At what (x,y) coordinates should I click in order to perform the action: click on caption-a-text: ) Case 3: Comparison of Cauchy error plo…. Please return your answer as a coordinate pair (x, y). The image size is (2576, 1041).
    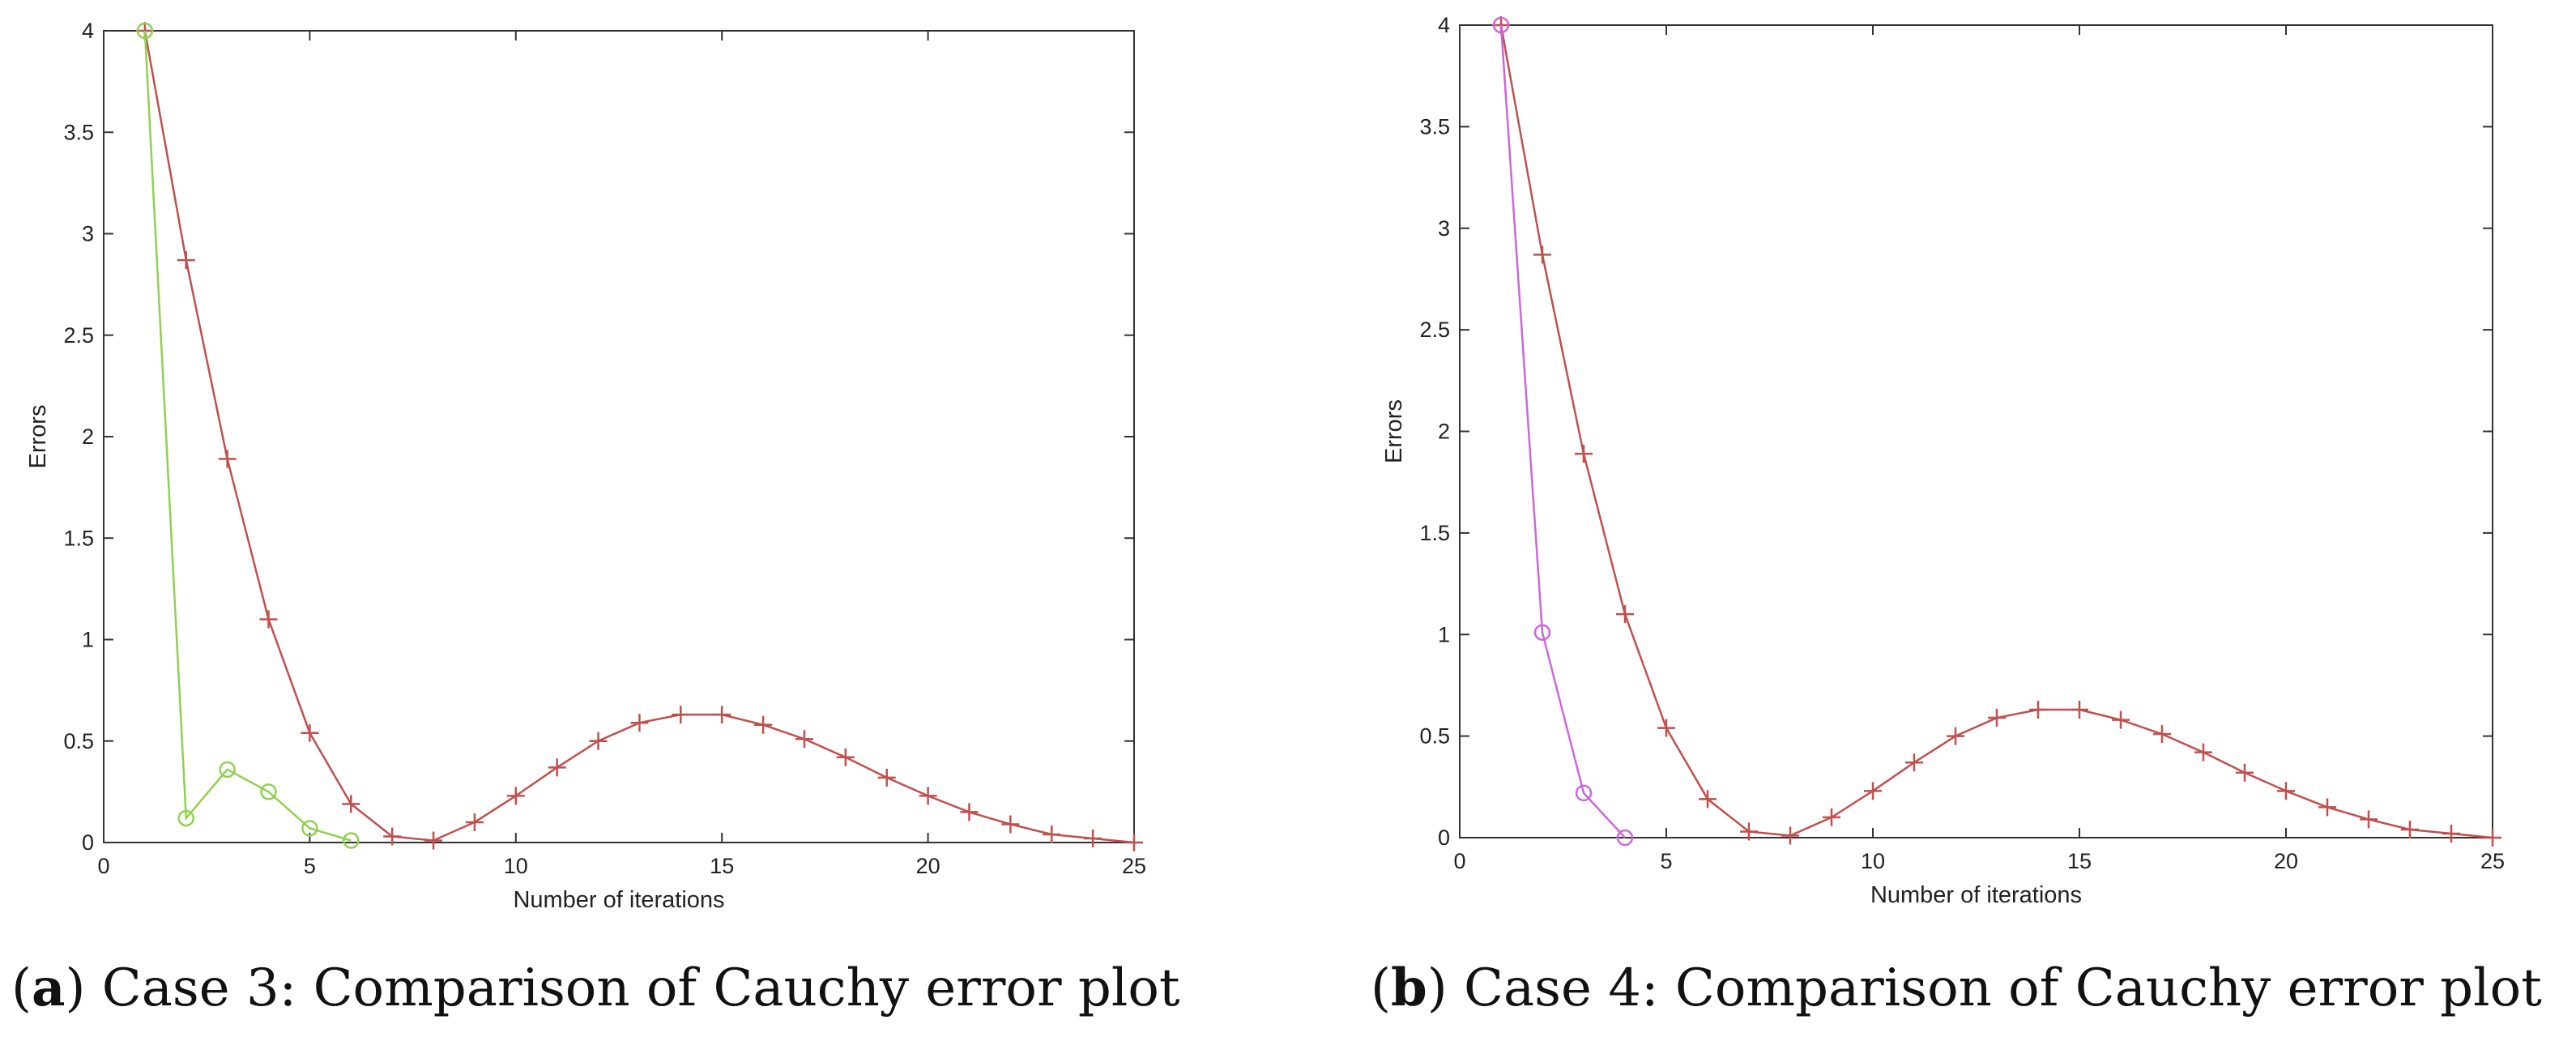
    Looking at the image, I should click on (622, 988).